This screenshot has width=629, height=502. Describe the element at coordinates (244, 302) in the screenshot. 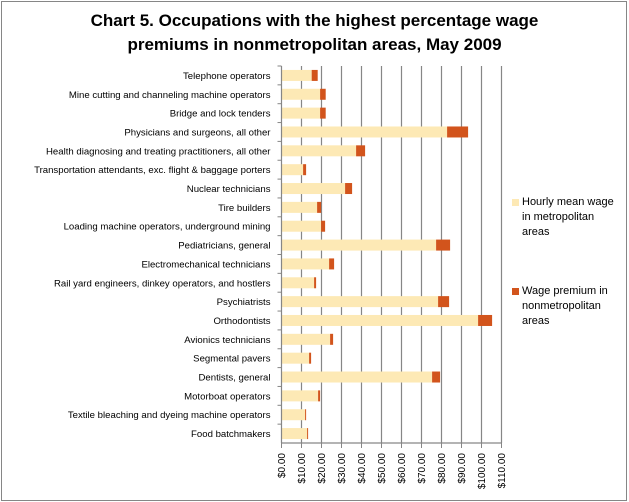

I see `category-label: Psychiatrists` at that location.